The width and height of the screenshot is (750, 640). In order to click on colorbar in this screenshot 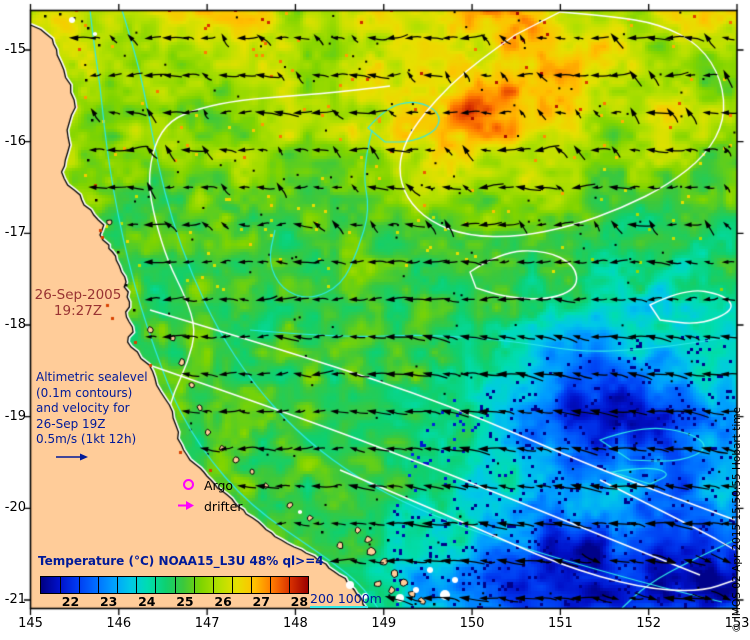, I will do `click(174, 585)`.